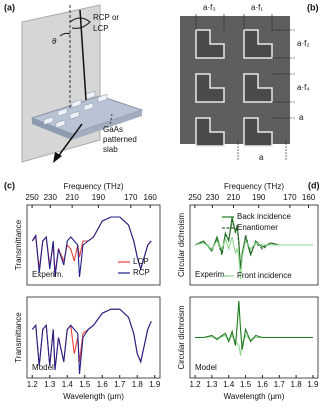 The width and height of the screenshot is (321, 411). Describe the element at coordinates (257, 227) in the screenshot. I see `legend-label: Enantiomer` at that location.